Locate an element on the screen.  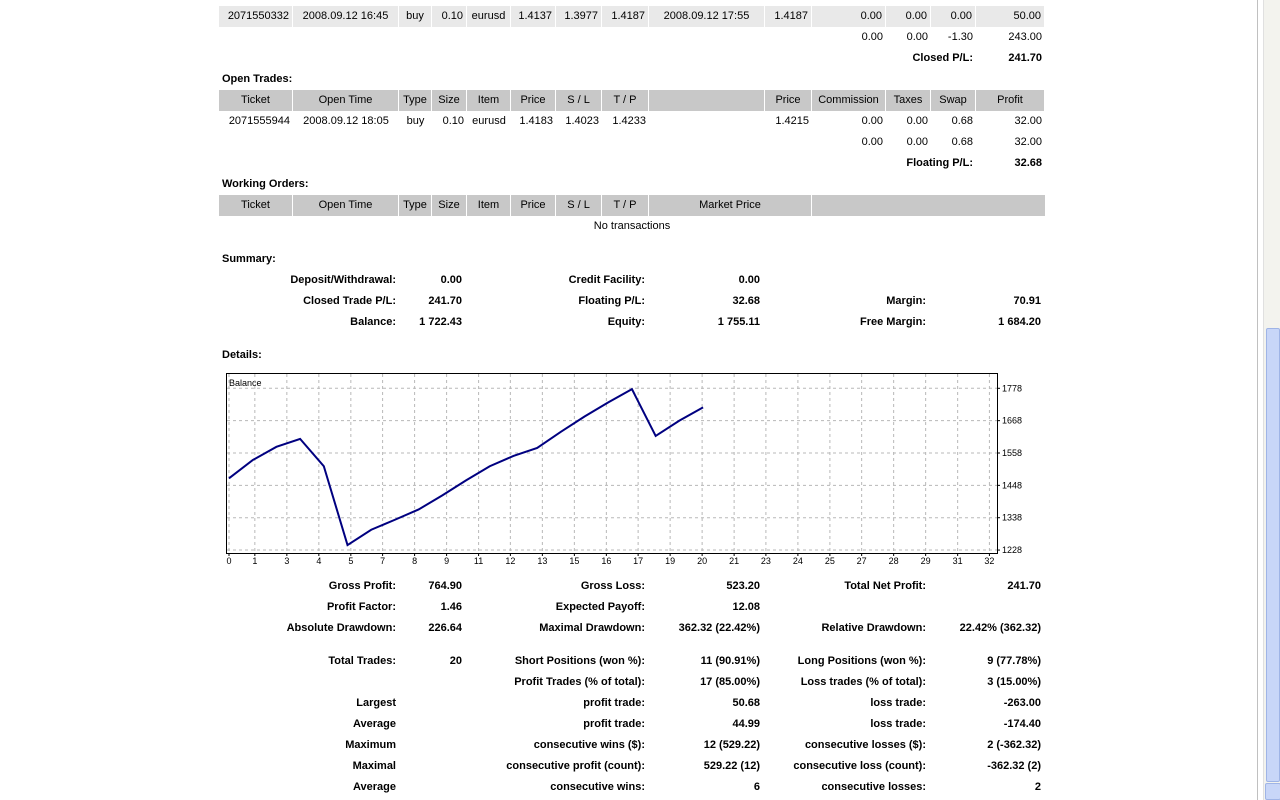
table-header: Commission is located at coordinates (849, 100).